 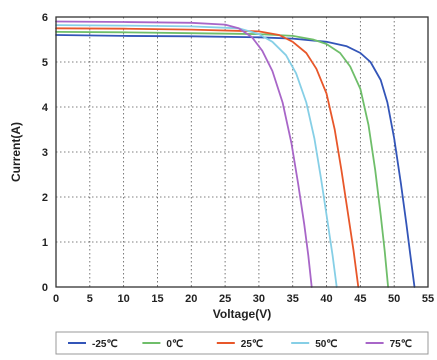 What do you see at coordinates (56, 299) in the screenshot?
I see `x-tick-label: 0` at bounding box center [56, 299].